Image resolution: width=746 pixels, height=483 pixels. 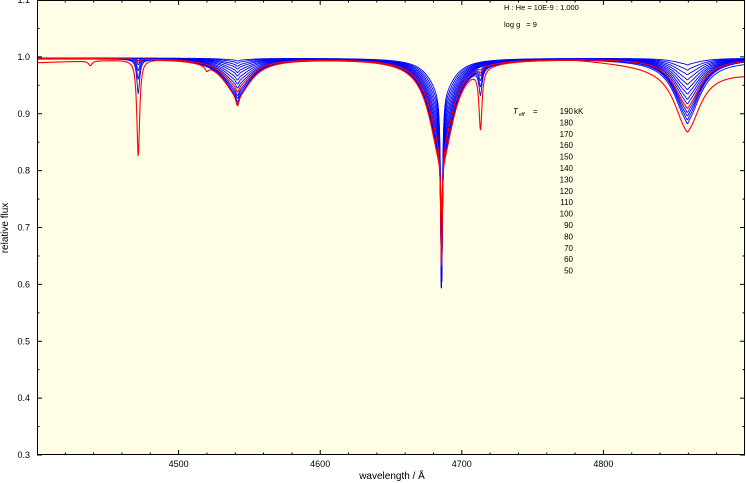 What do you see at coordinates (23, 2) in the screenshot?
I see `y-tick-label: 1.1` at bounding box center [23, 2].